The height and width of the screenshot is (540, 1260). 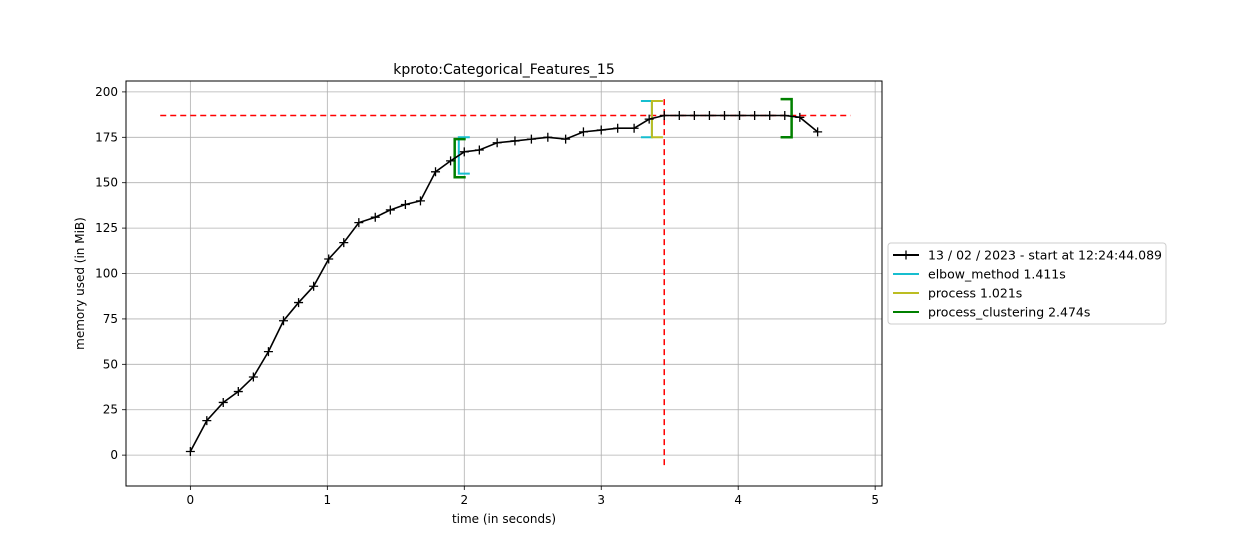 I want to click on y-tick-label: 100, so click(x=106, y=274).